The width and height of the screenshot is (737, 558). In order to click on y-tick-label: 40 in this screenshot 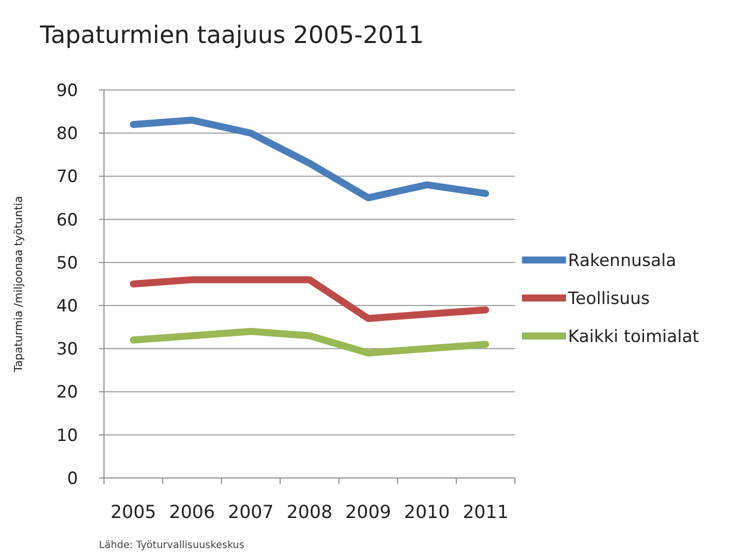, I will do `click(67, 306)`.